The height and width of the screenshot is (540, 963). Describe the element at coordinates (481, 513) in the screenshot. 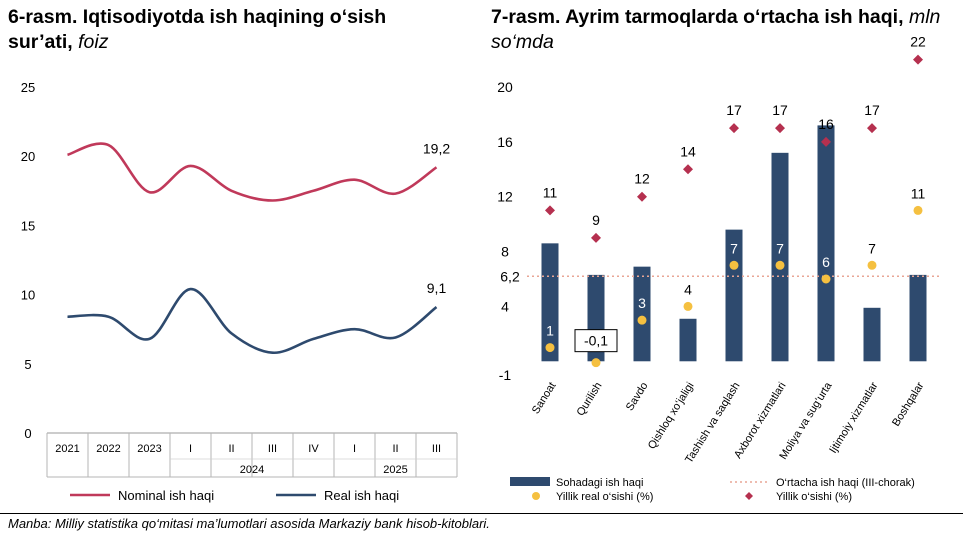

I see `footer-divider` at that location.